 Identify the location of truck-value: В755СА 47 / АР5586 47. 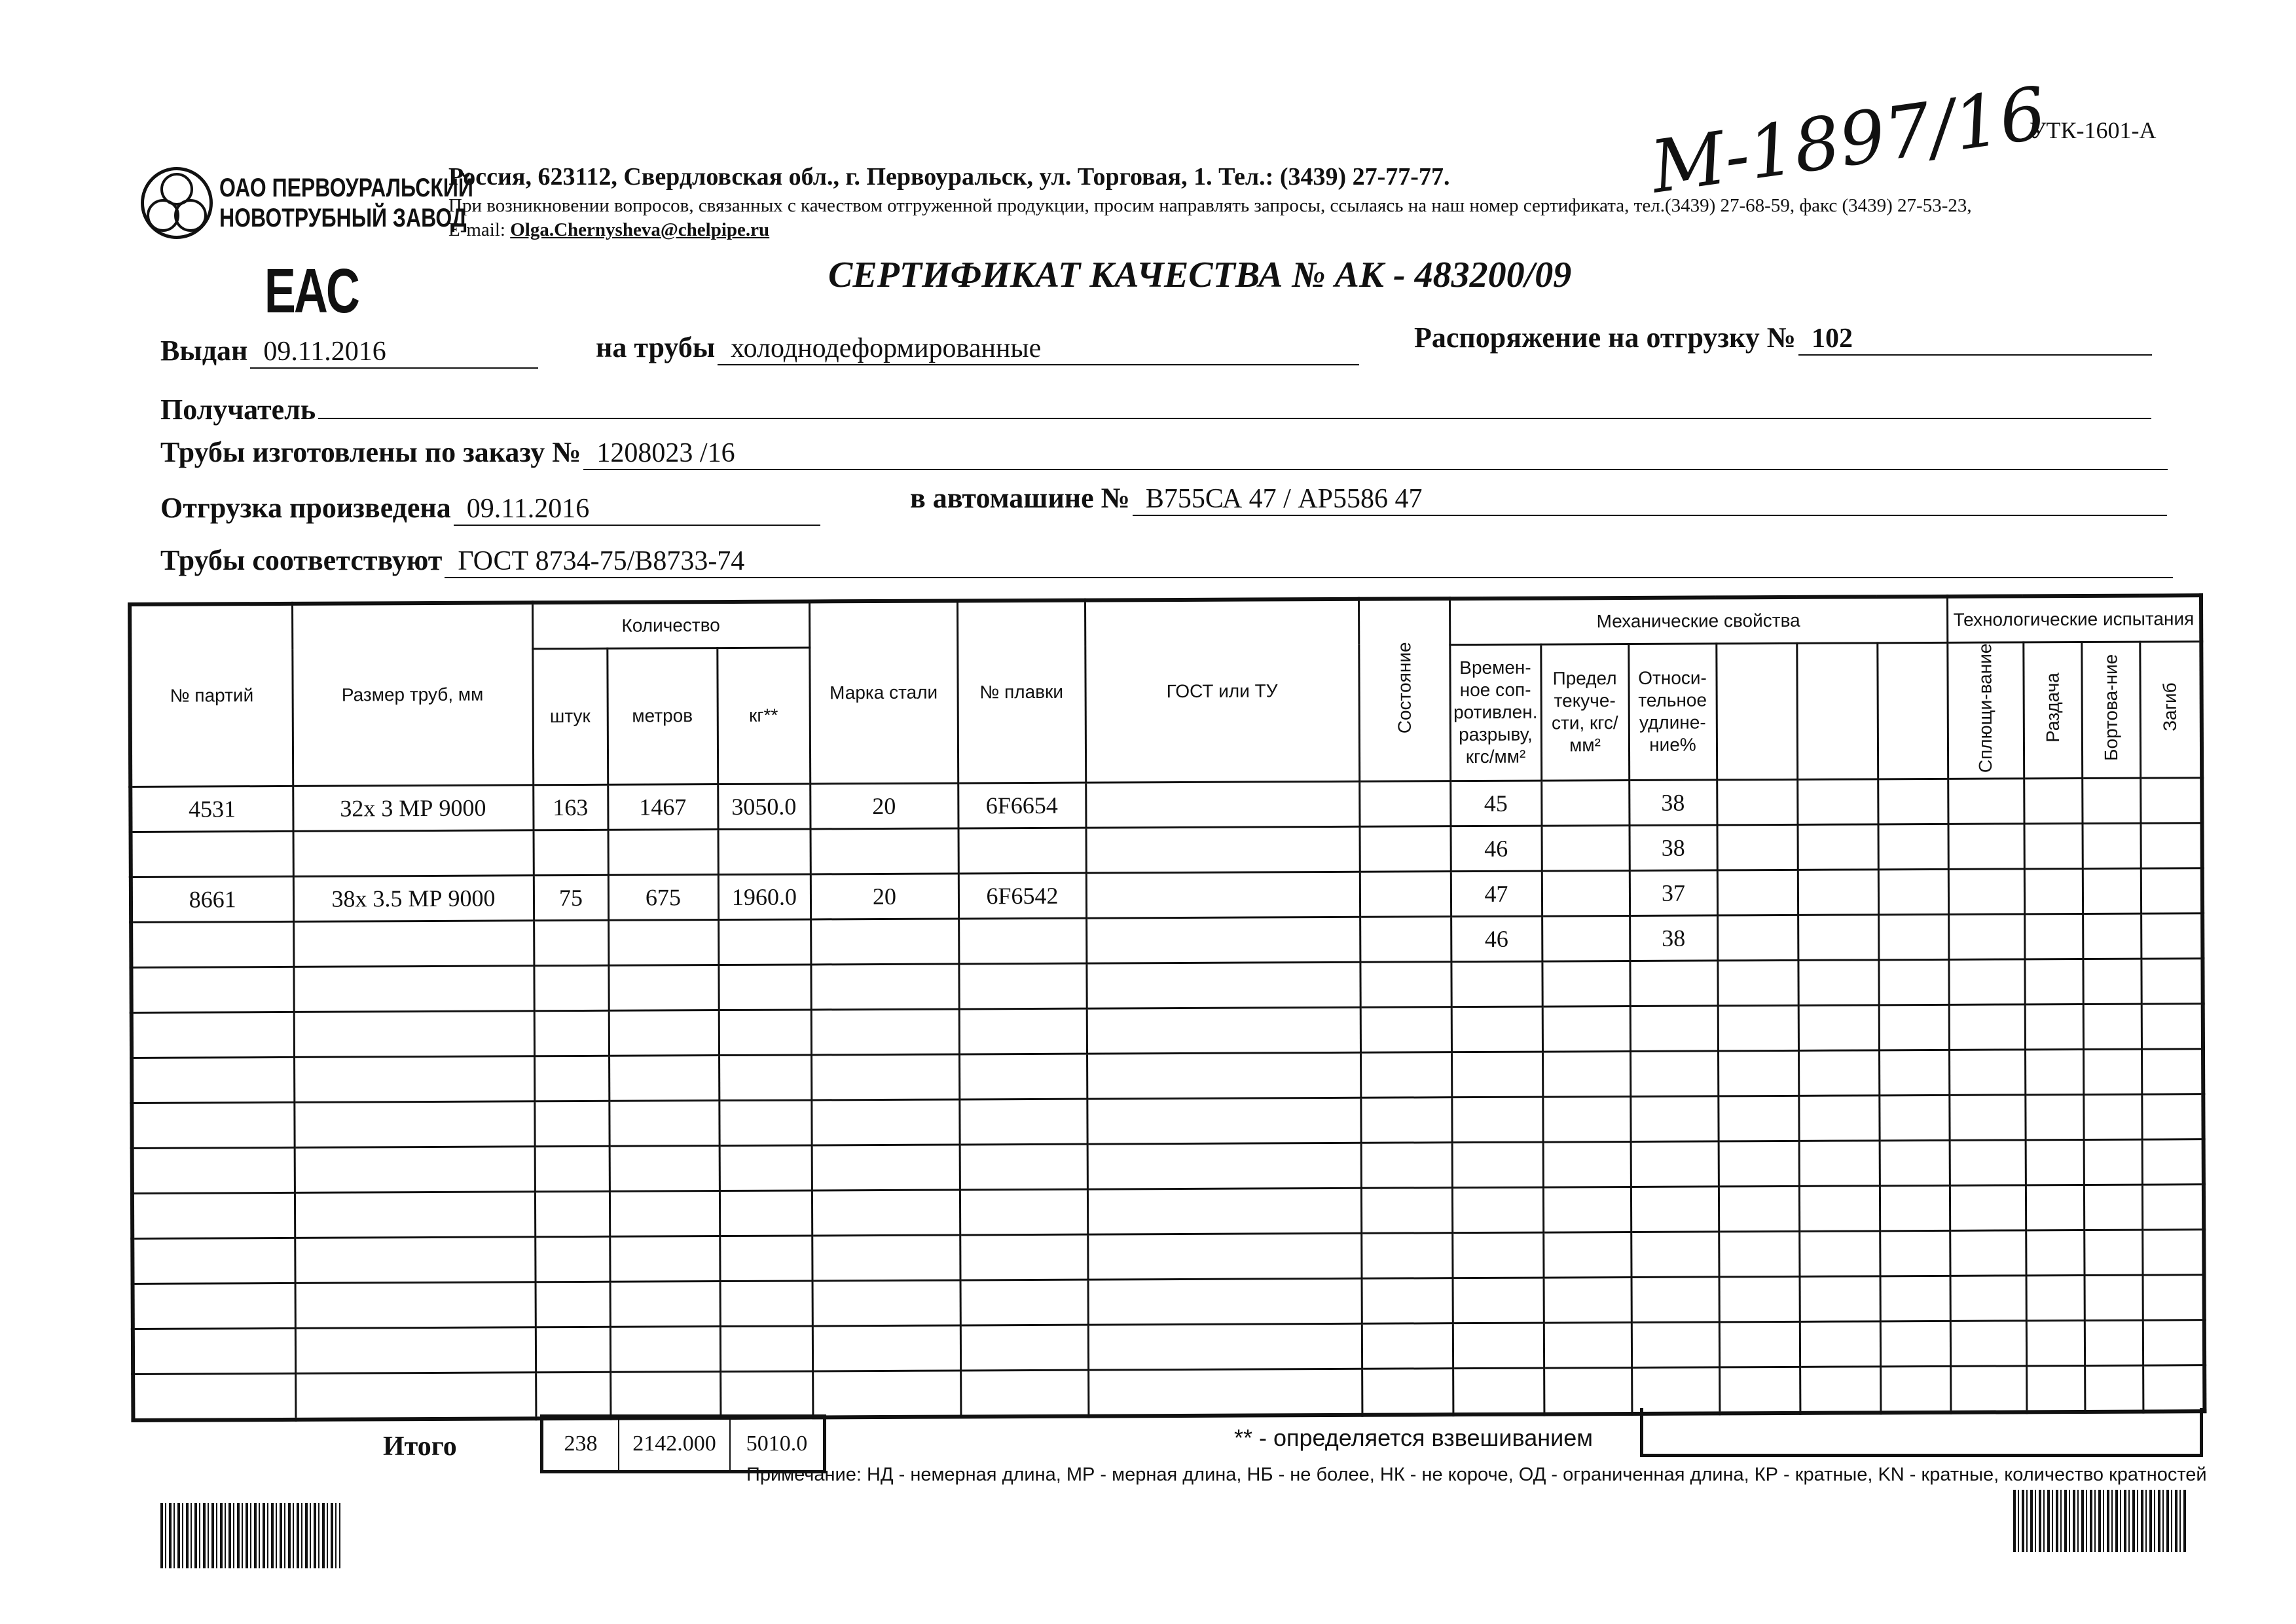
(1649, 499).